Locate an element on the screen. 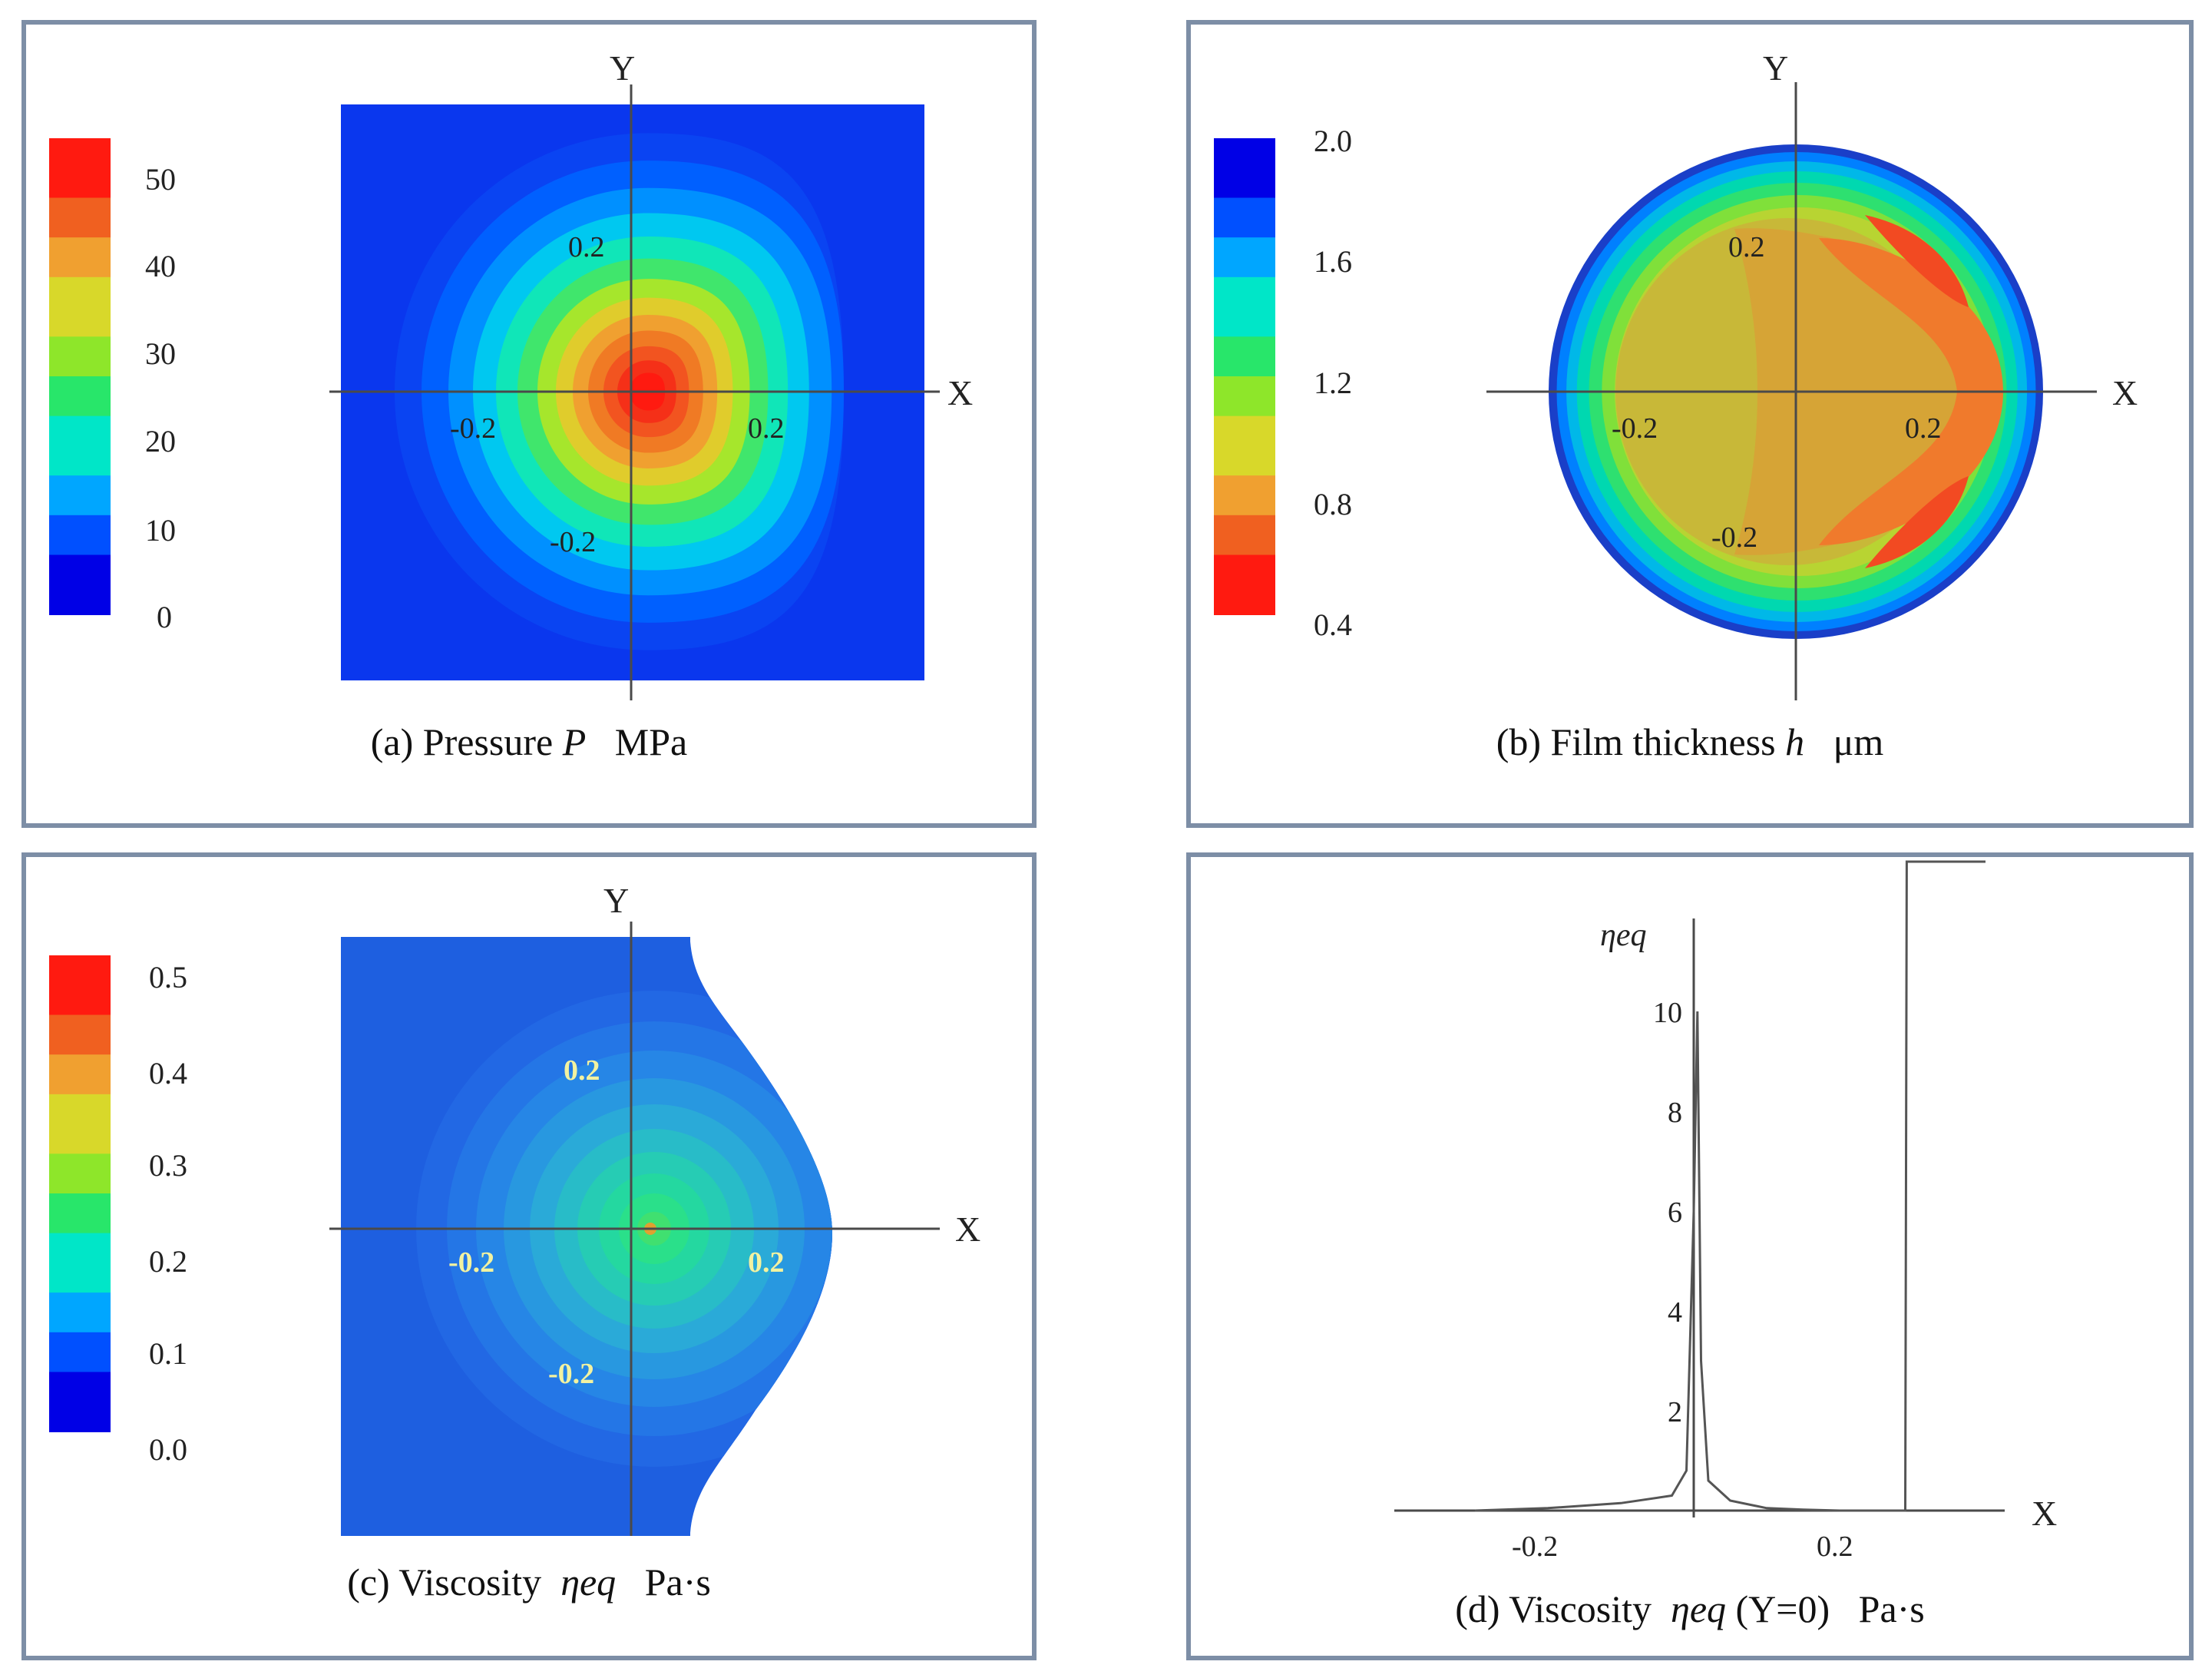  colorbar-label: 0.0 is located at coordinates (168, 1449).